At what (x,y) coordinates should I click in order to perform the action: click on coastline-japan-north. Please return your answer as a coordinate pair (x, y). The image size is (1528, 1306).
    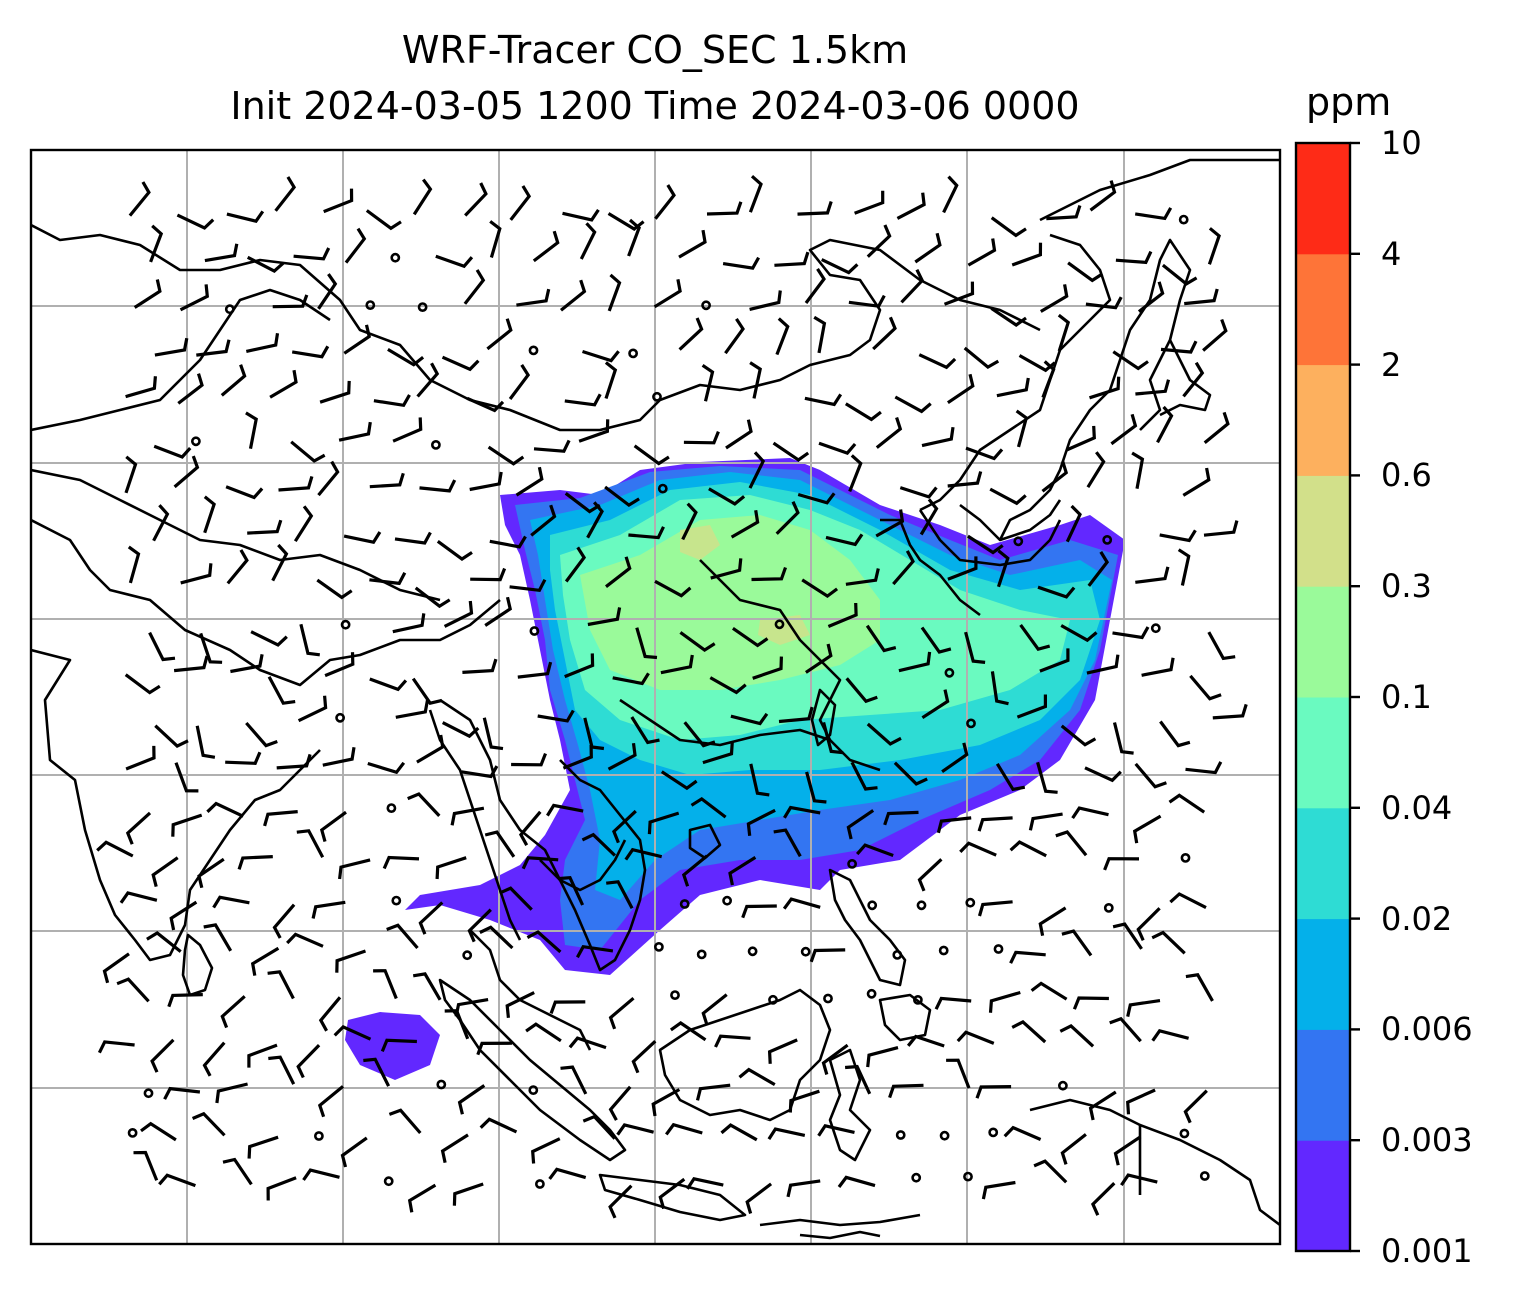
    Looking at the image, I should click on (1185, 378).